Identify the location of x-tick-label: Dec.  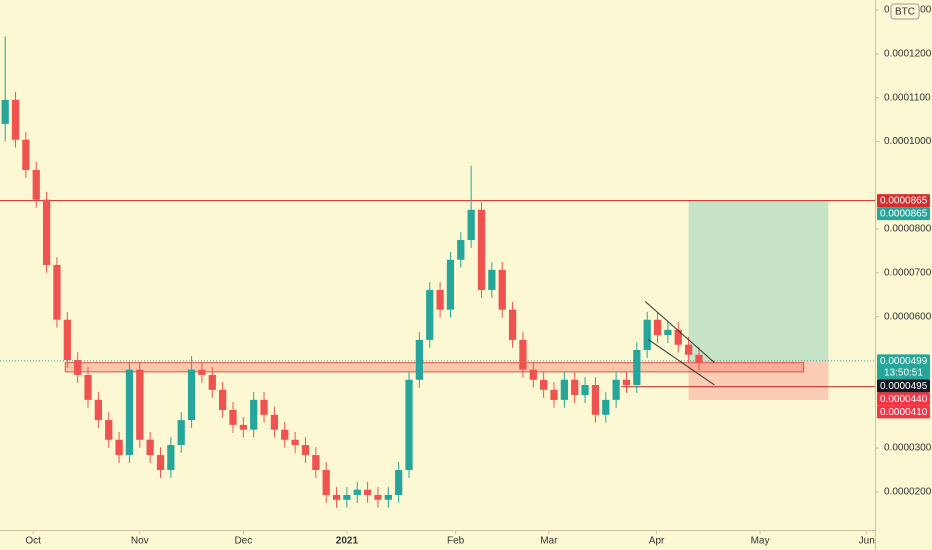
(243, 541).